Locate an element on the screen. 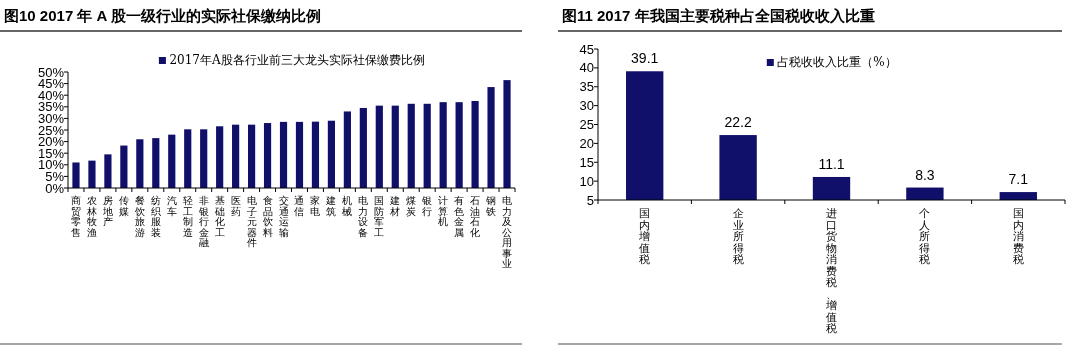 This screenshot has height=360, width=1080. y-tick-label: 5 is located at coordinates (590, 200).